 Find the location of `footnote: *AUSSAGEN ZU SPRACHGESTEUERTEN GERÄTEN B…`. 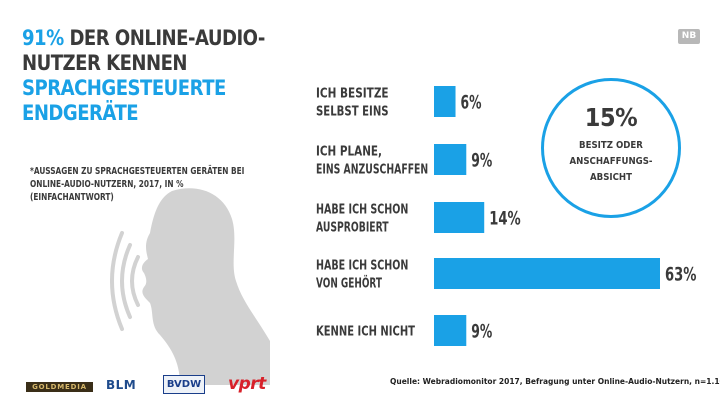

footnote: *AUSSAGEN ZU SPRACHGESTEUERTEN GERÄTEN B… is located at coordinates (137, 184).